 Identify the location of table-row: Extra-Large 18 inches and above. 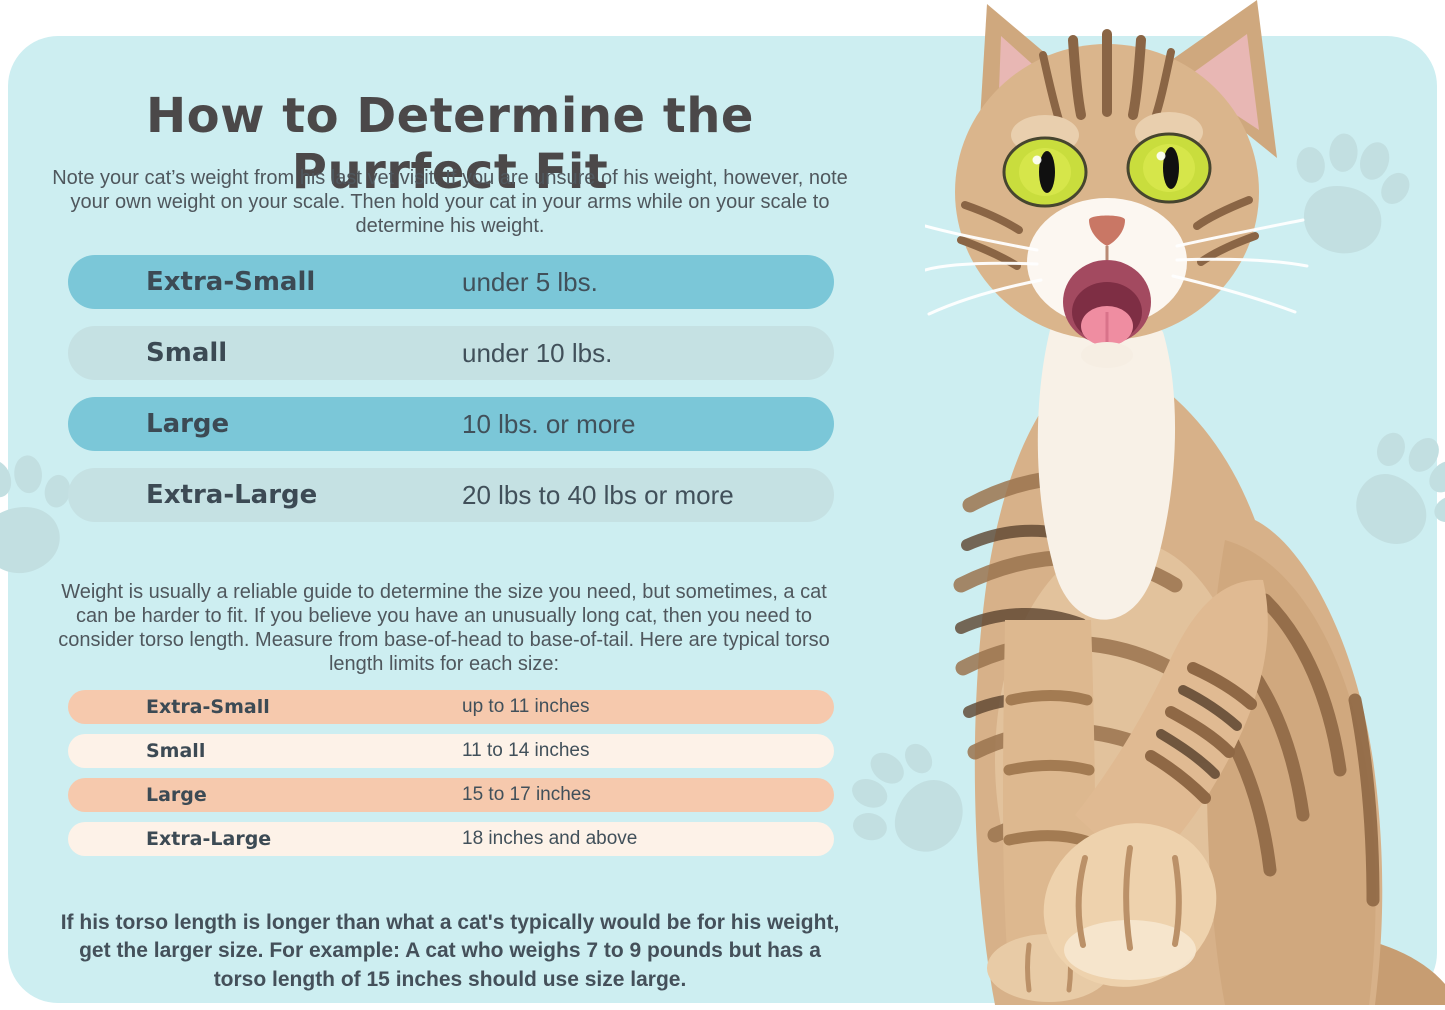
(451, 839).